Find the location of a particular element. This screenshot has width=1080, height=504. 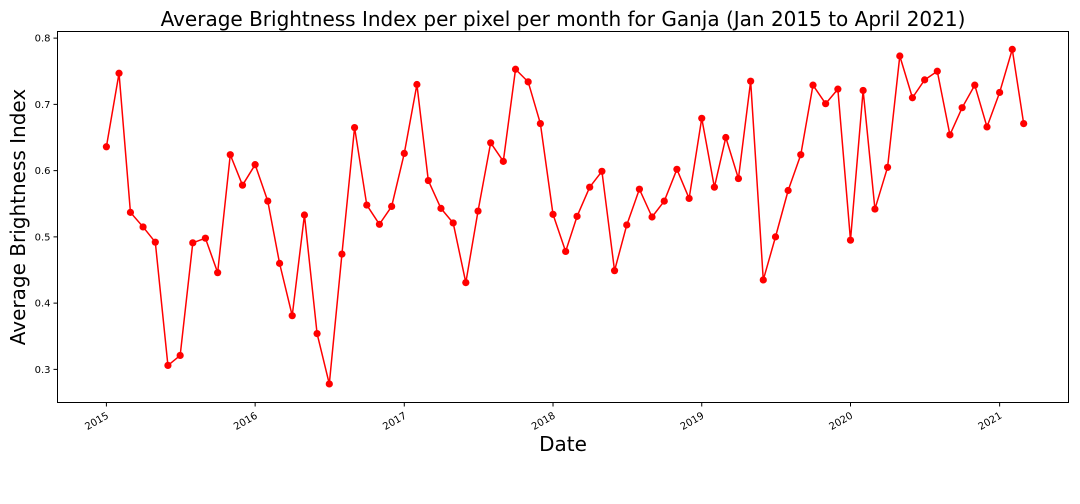

y-tick-label: 0.8 is located at coordinates (43, 39).